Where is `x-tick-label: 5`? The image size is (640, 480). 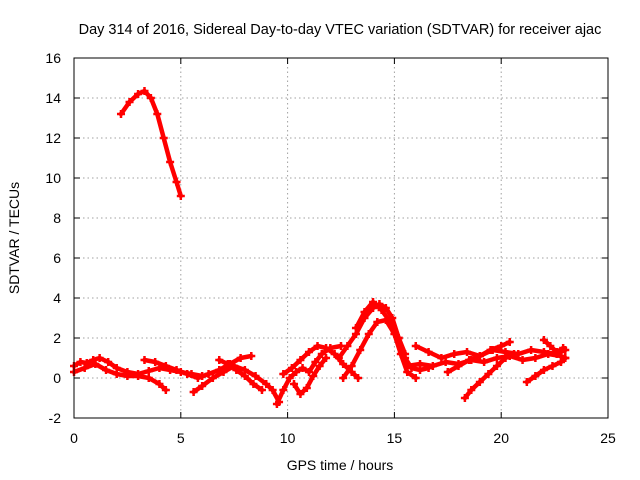
x-tick-label: 5 is located at coordinates (181, 438).